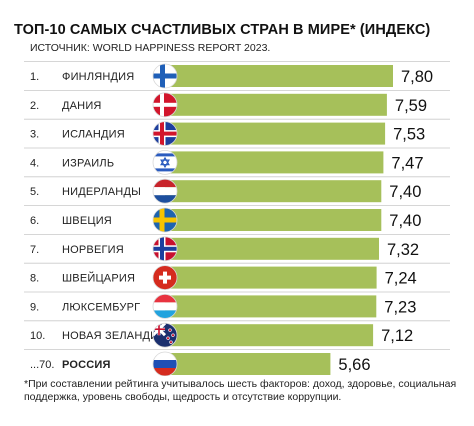  I want to click on country-label: ИЗРАИЛЬ, so click(88, 163).